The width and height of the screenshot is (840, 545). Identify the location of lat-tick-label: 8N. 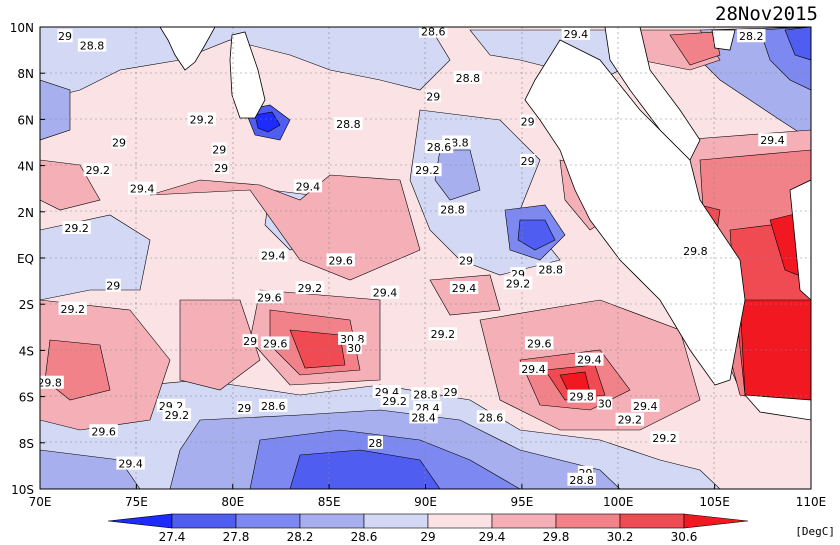
(25, 74).